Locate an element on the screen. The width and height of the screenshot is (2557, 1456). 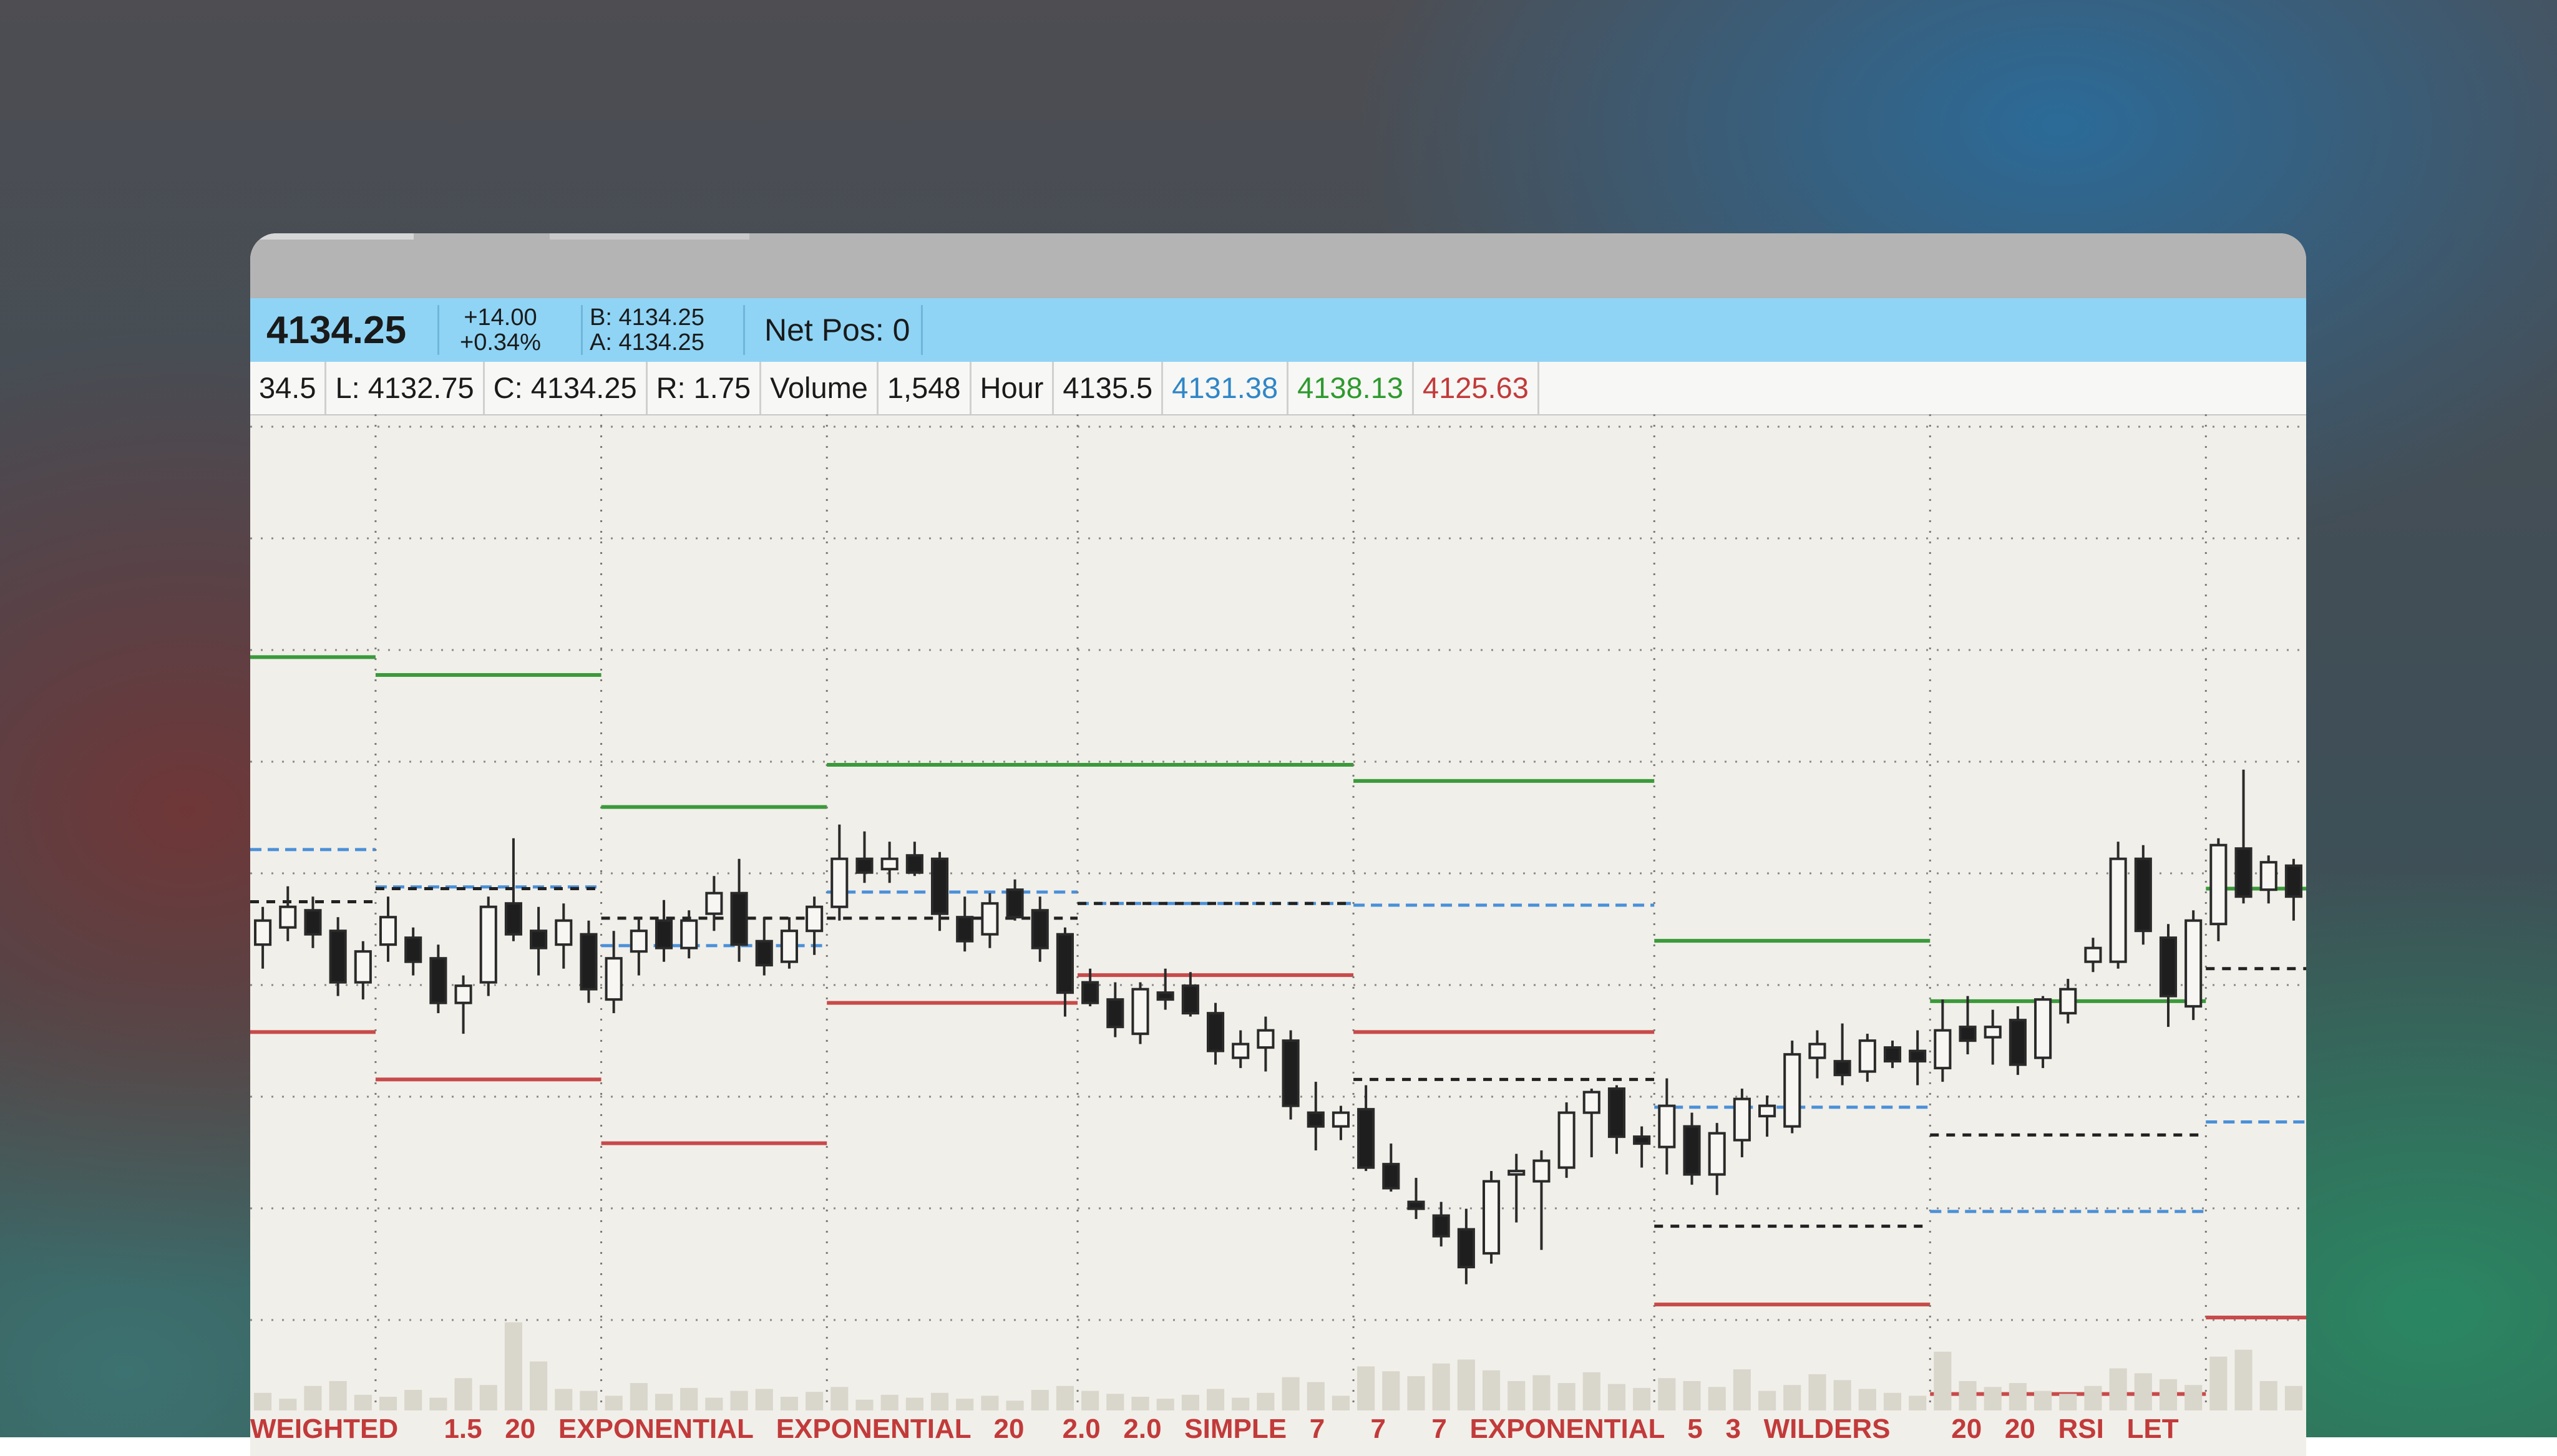
last-price: 4134.25 is located at coordinates (336, 330).